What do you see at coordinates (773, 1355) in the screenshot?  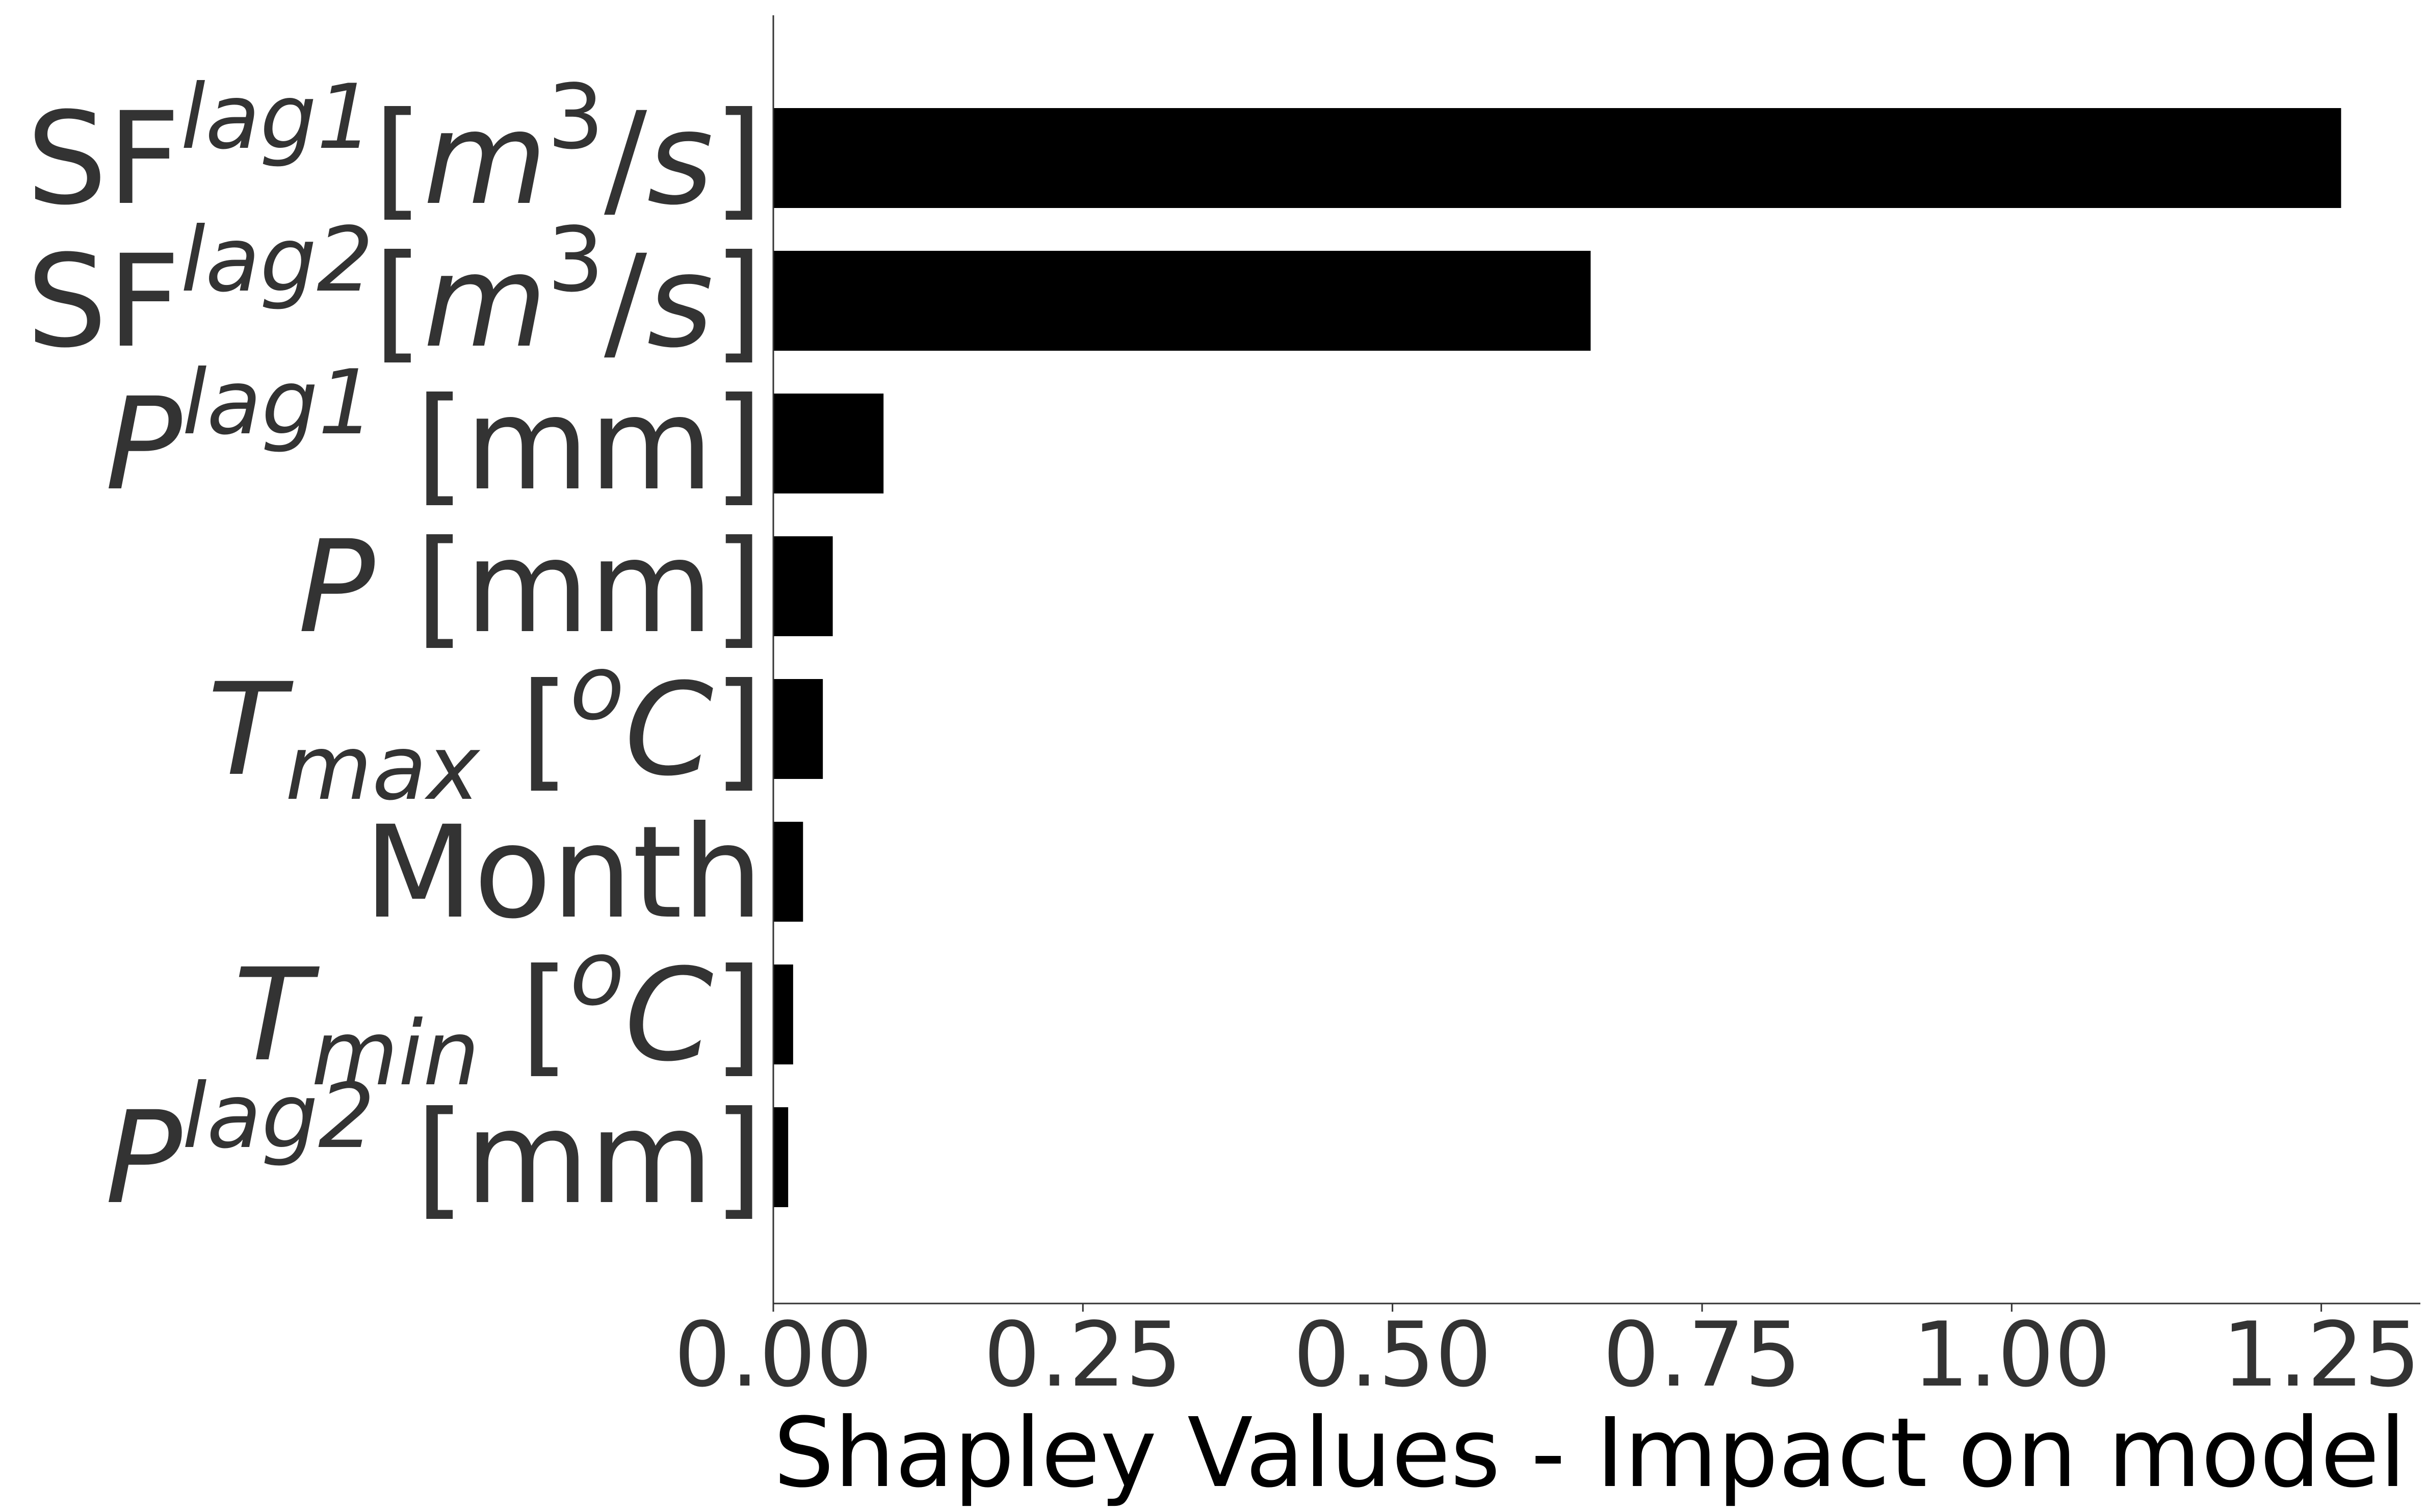 I see `x-tick-label-1: 0.00` at bounding box center [773, 1355].